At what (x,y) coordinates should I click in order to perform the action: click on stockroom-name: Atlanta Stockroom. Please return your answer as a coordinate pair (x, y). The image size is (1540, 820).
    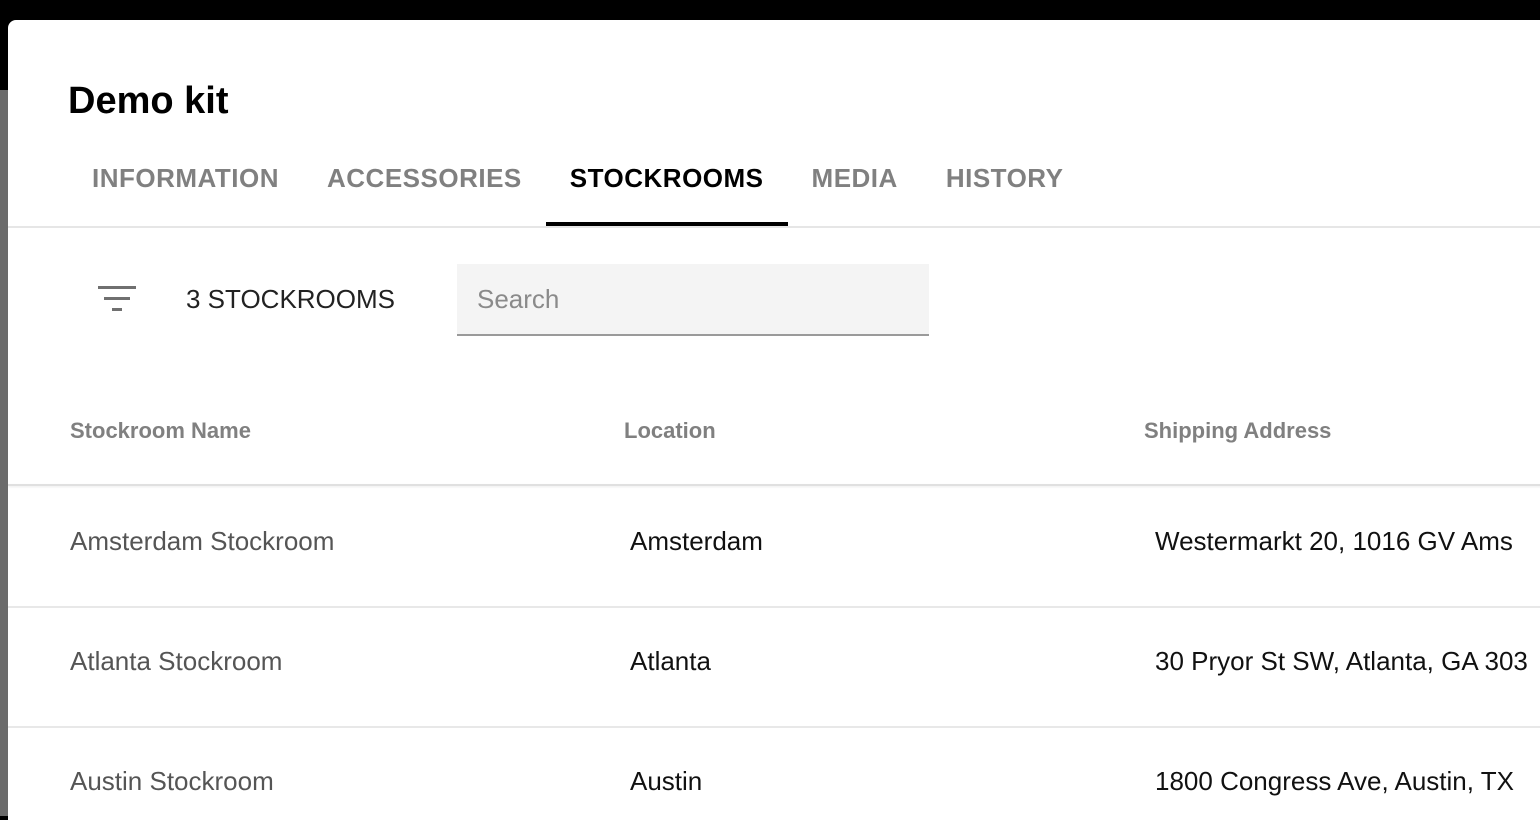
    Looking at the image, I should click on (176, 661).